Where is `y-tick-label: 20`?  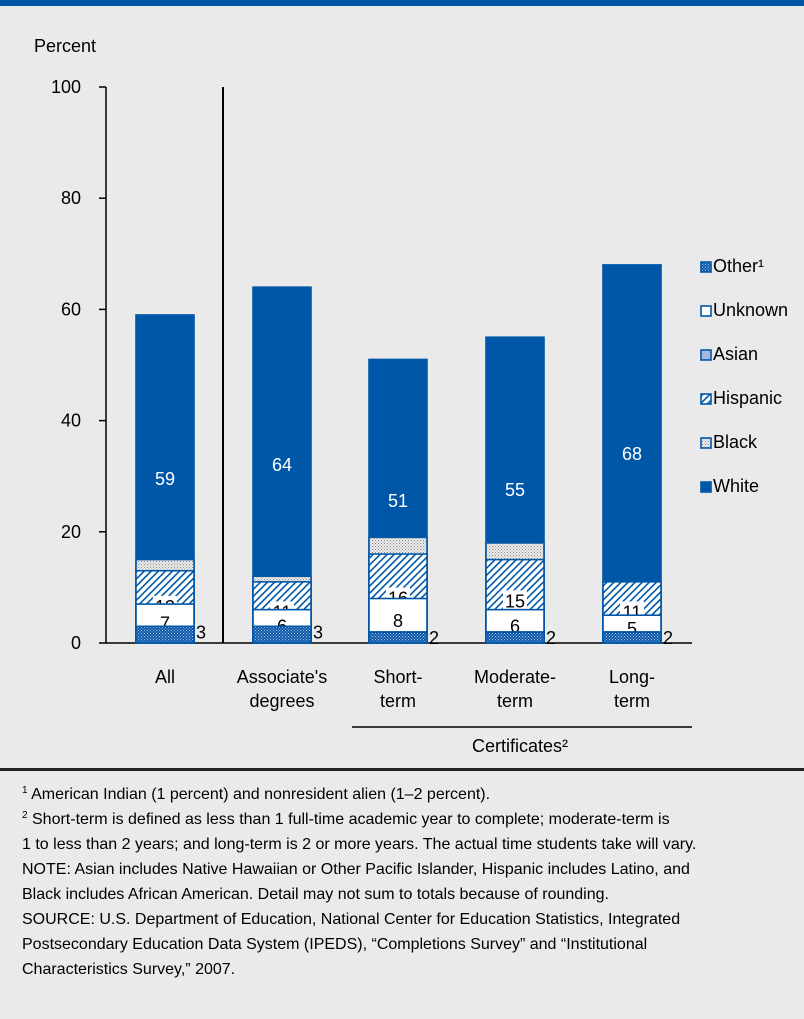 y-tick-label: 20 is located at coordinates (71, 532).